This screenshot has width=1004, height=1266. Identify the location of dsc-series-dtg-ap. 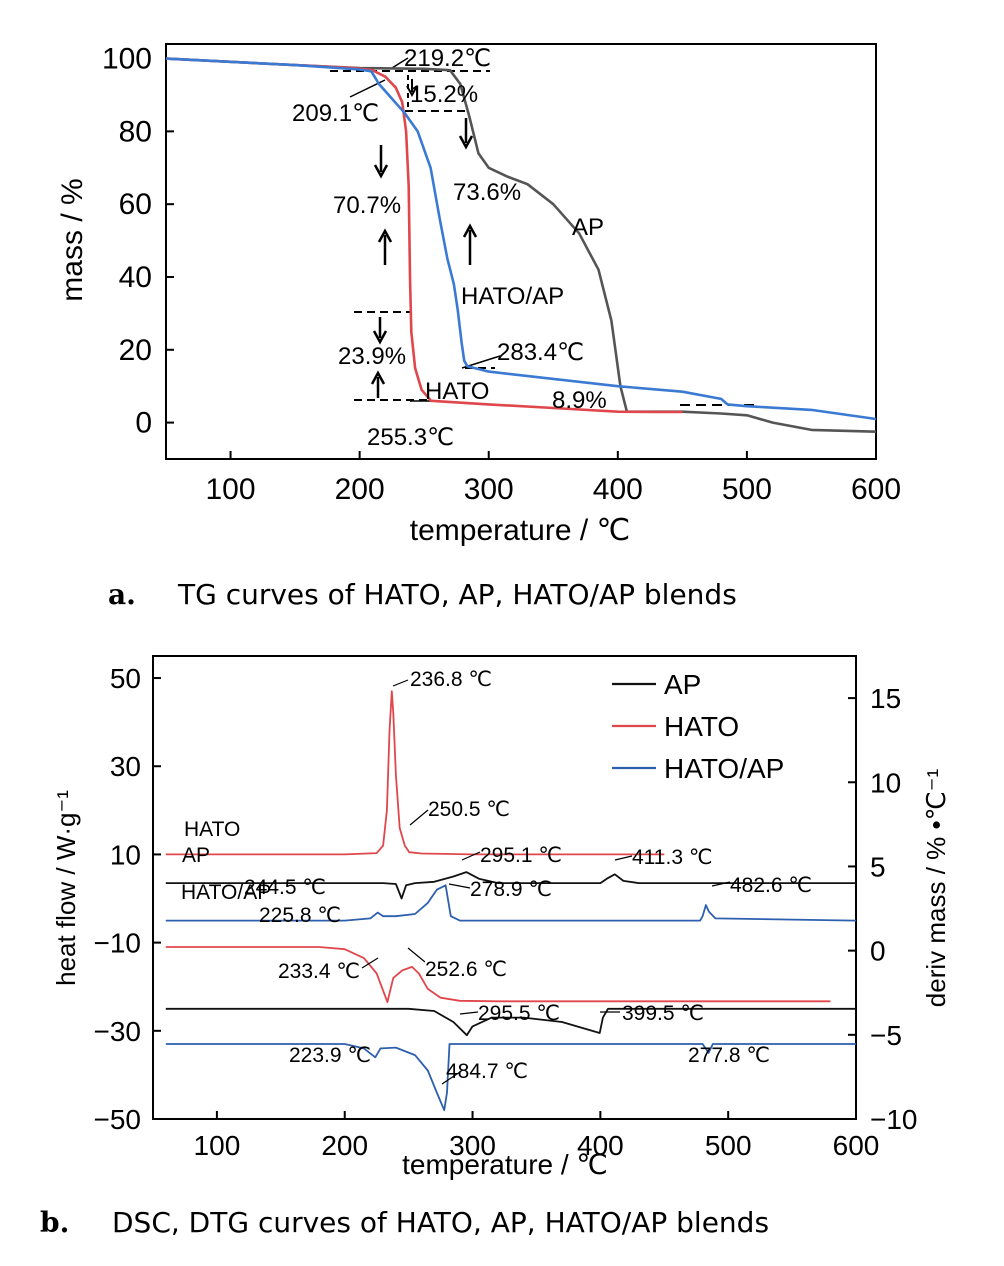
(510, 1022).